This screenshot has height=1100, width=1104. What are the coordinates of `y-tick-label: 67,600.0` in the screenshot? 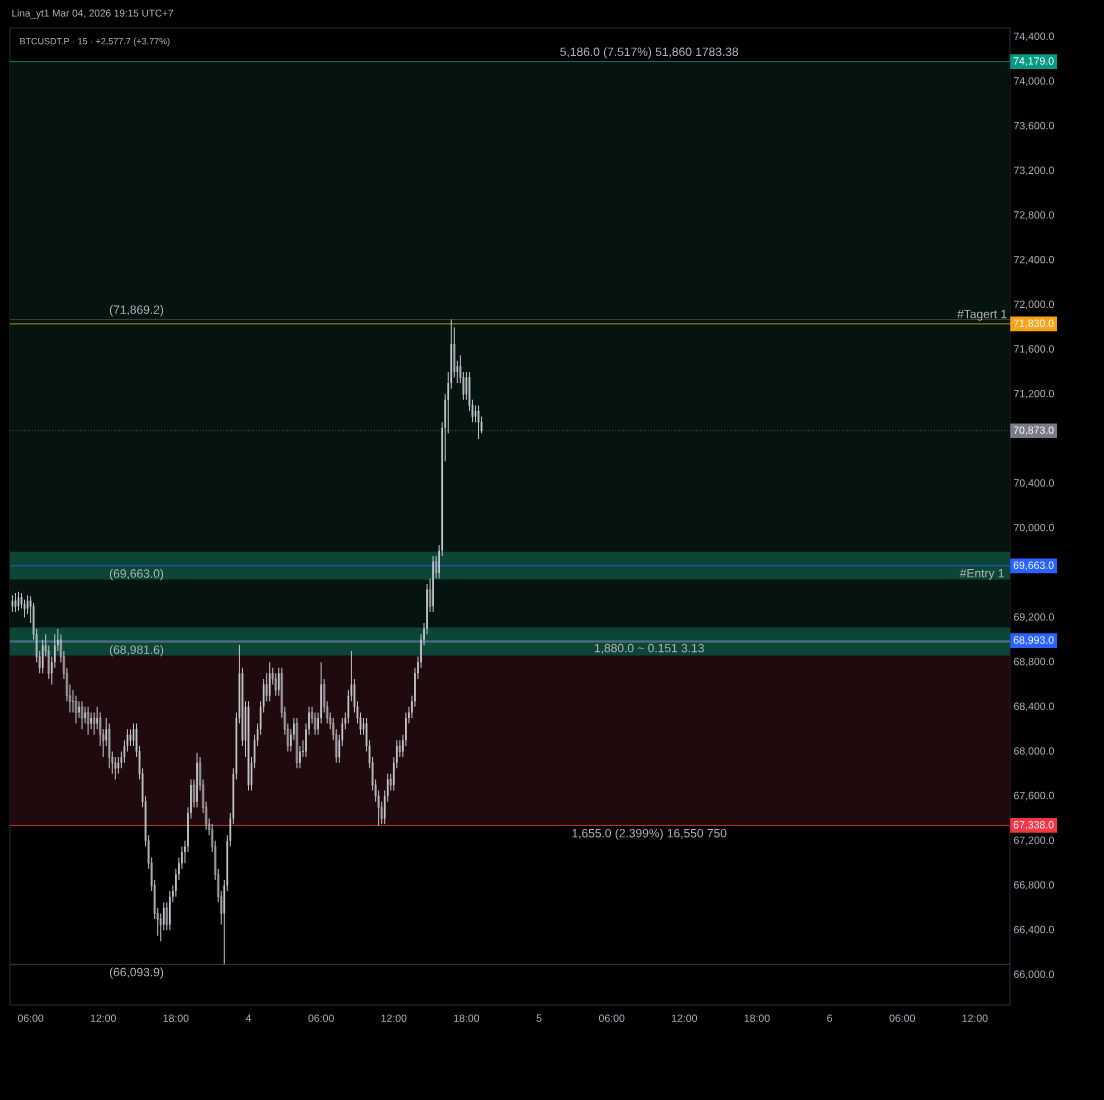 It's located at (1034, 796).